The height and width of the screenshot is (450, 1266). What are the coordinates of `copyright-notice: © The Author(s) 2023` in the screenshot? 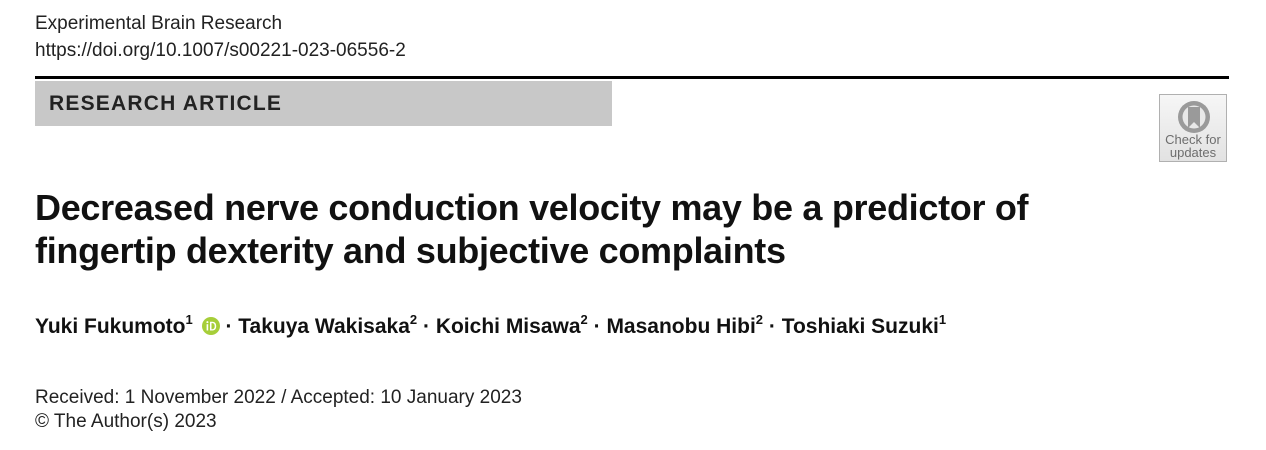 It's located at (126, 421).